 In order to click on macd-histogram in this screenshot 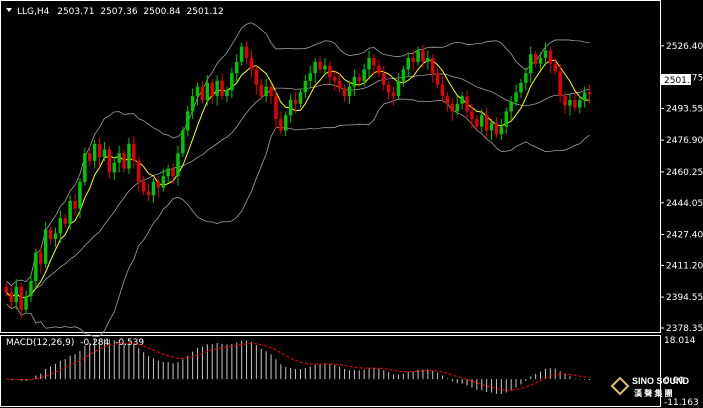, I will do `click(300, 366)`.